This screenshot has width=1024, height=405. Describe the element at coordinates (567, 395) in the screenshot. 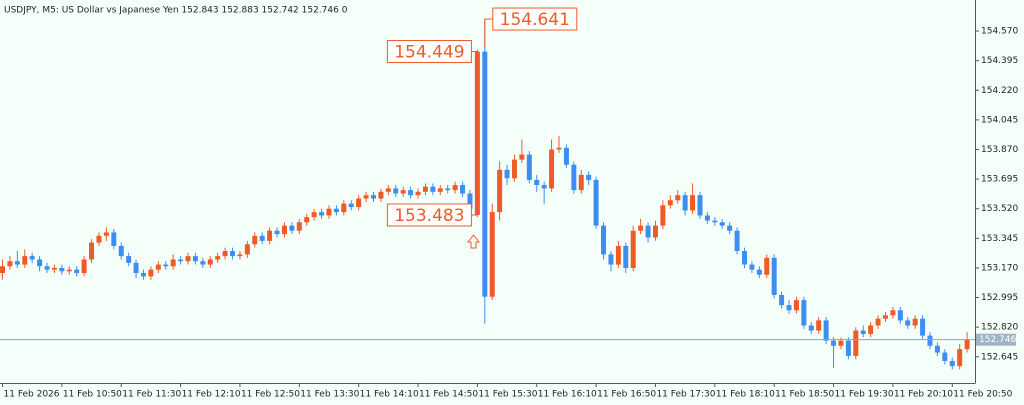

I see `x-tick-label: 11 Feb 16:10` at that location.